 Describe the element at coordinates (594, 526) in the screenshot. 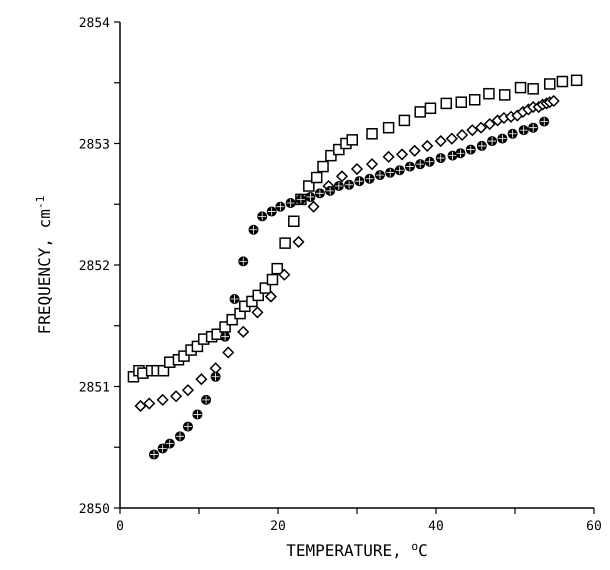

I see `x-tick-label: 60` at that location.